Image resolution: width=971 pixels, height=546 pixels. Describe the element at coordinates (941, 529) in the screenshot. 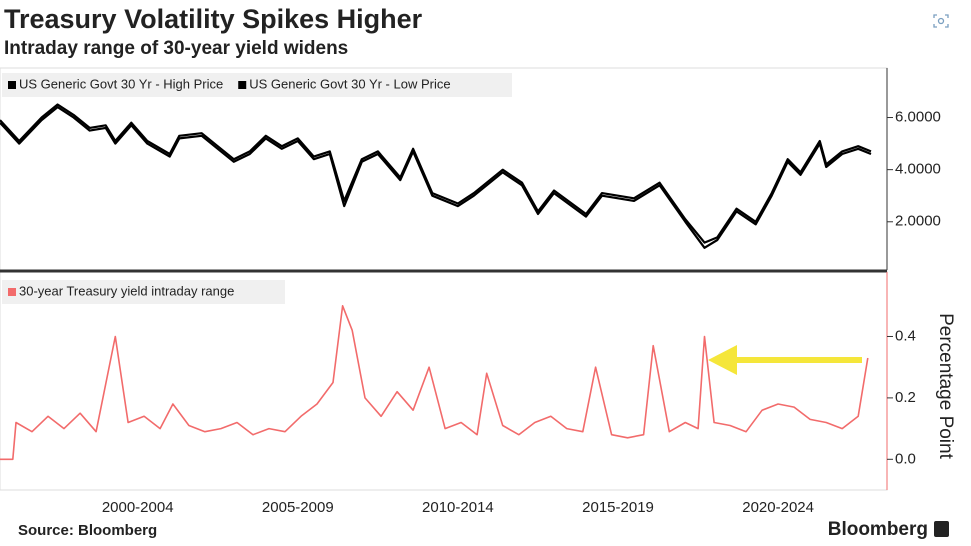

I see `brand-icon` at that location.